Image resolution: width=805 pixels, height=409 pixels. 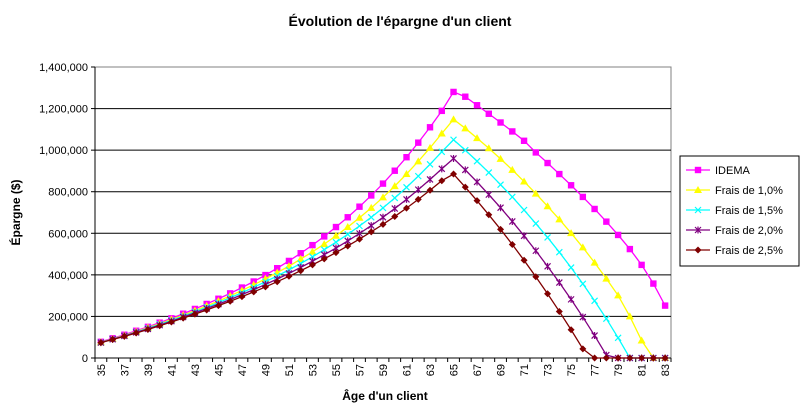 What do you see at coordinates (360, 370) in the screenshot?
I see `x-tick-label: 57` at bounding box center [360, 370].